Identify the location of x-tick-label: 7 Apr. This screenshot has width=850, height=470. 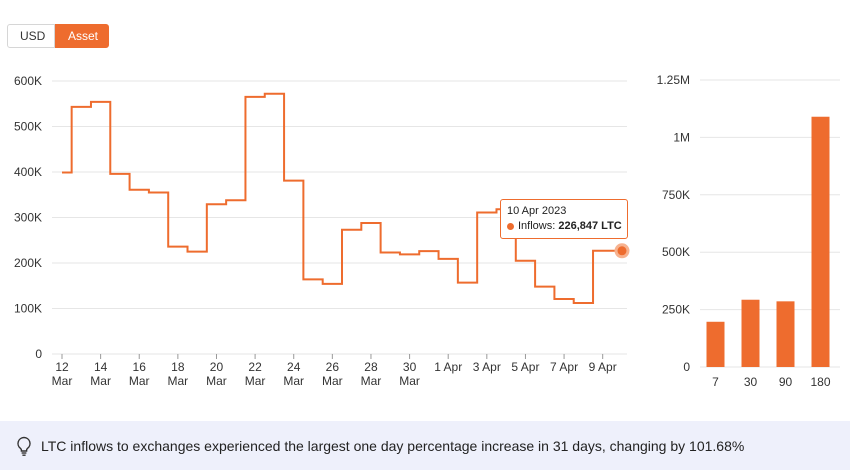
(564, 367).